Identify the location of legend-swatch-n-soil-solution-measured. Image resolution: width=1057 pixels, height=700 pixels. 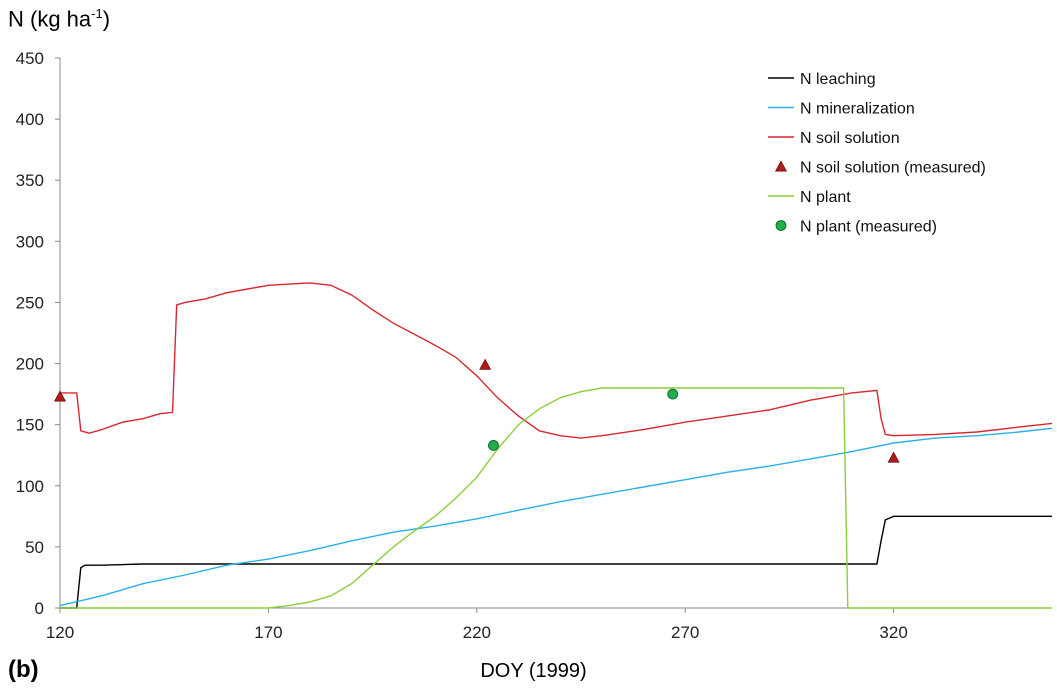
(781, 166).